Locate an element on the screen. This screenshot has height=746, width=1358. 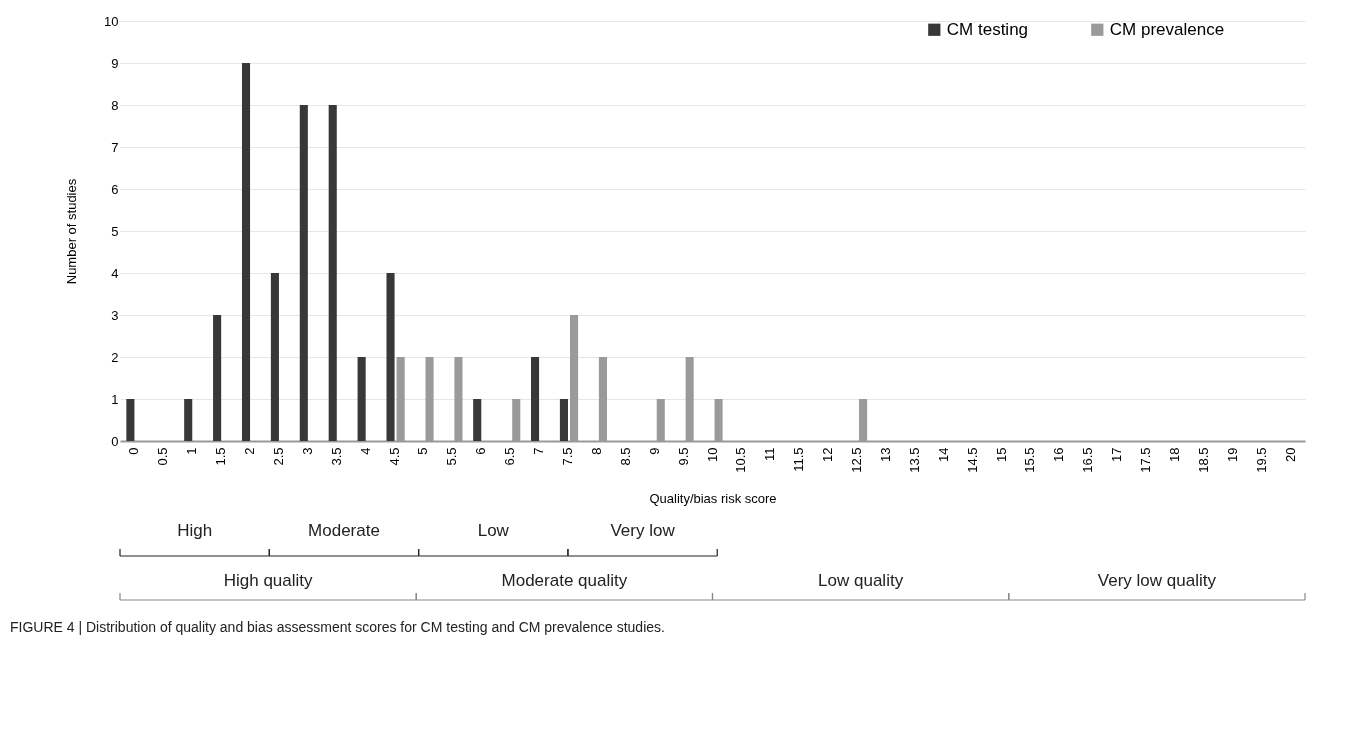
x-tick-label: 7 is located at coordinates (539, 451).